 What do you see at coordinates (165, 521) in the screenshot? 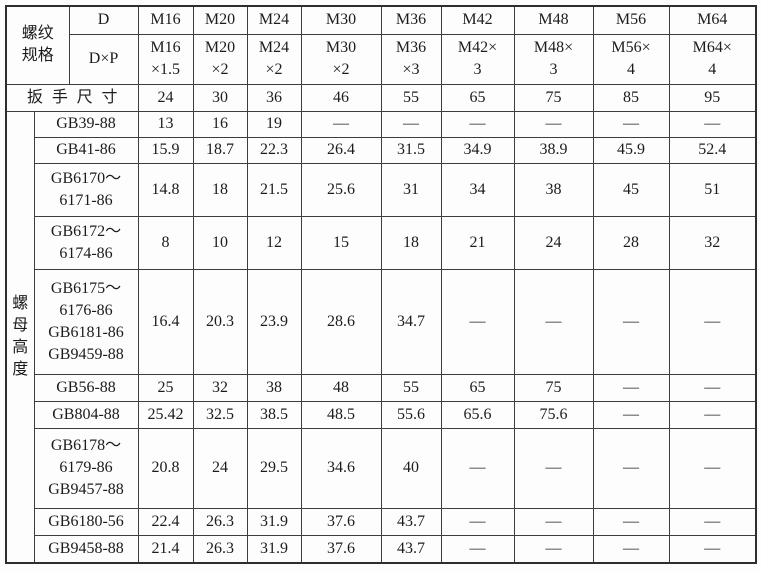
I see `nut-height-value-cell: 22.4` at bounding box center [165, 521].